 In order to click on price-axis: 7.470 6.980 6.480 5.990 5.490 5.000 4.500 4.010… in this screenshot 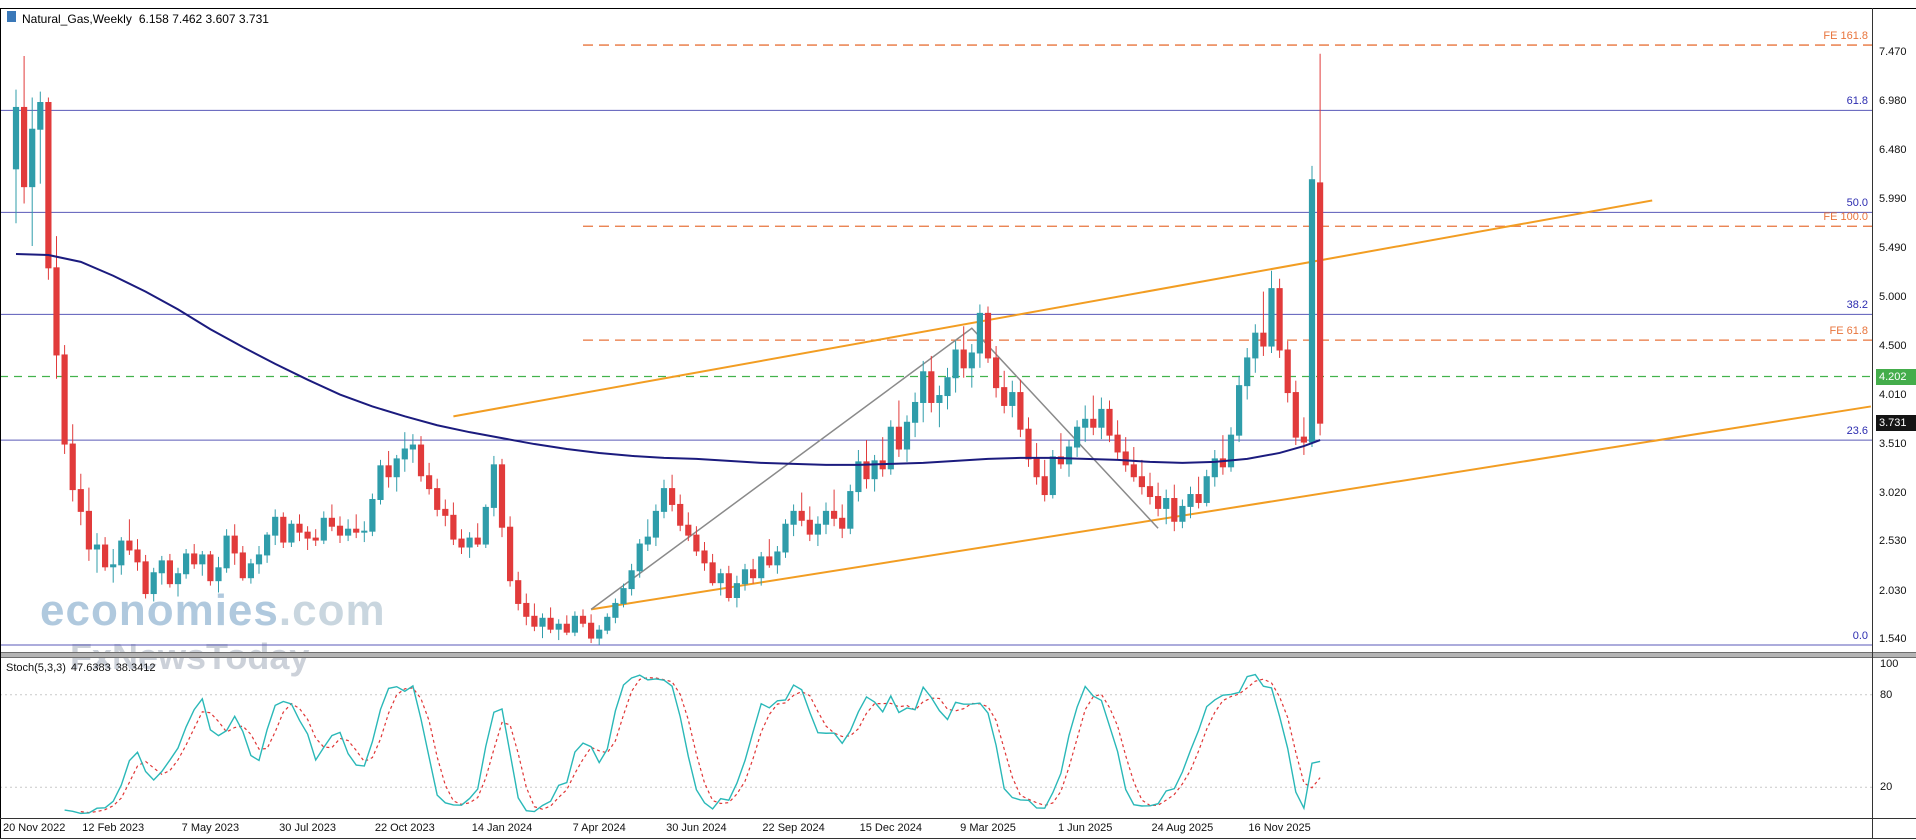, I will do `click(1896, 420)`.